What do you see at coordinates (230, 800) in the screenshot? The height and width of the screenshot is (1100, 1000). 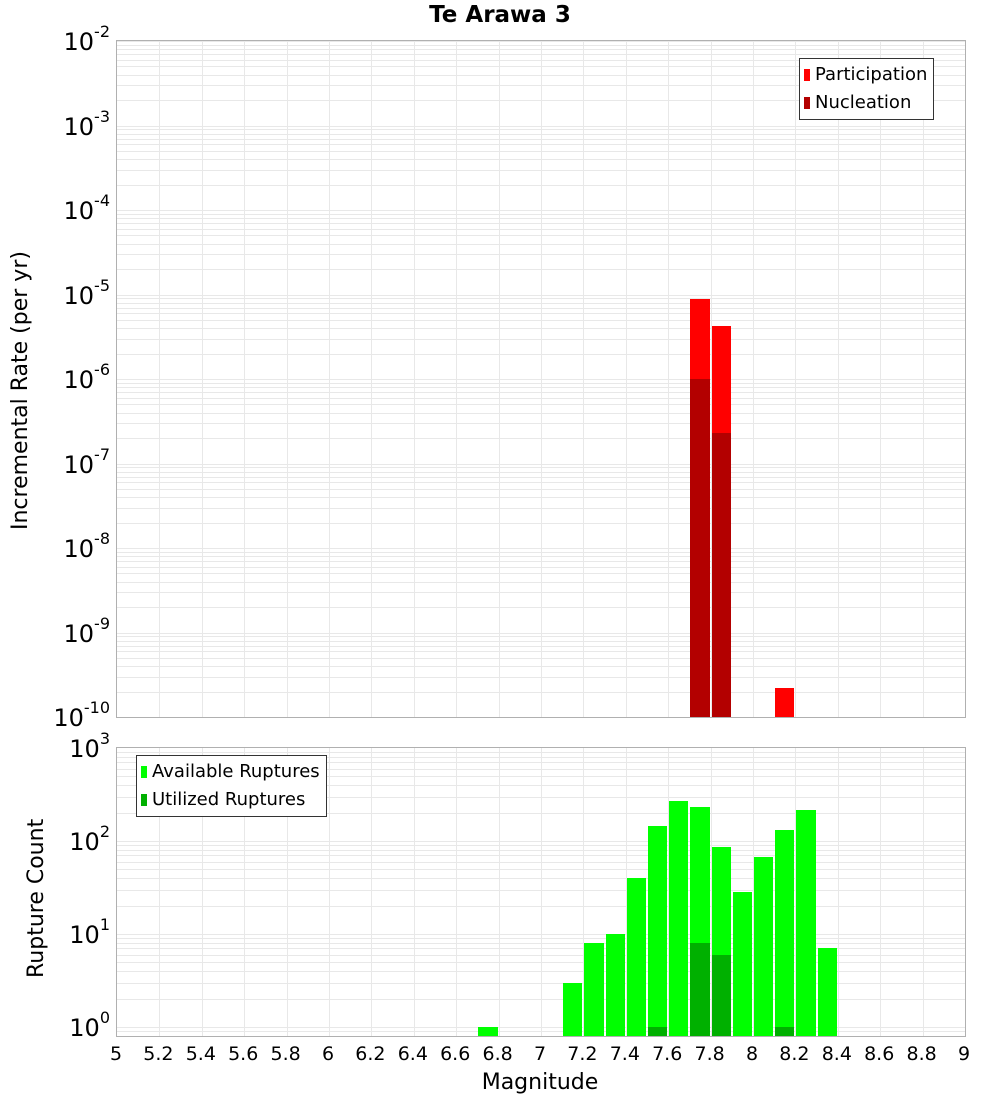 I see `legend-item-utilized: Utilized Ruptures` at bounding box center [230, 800].